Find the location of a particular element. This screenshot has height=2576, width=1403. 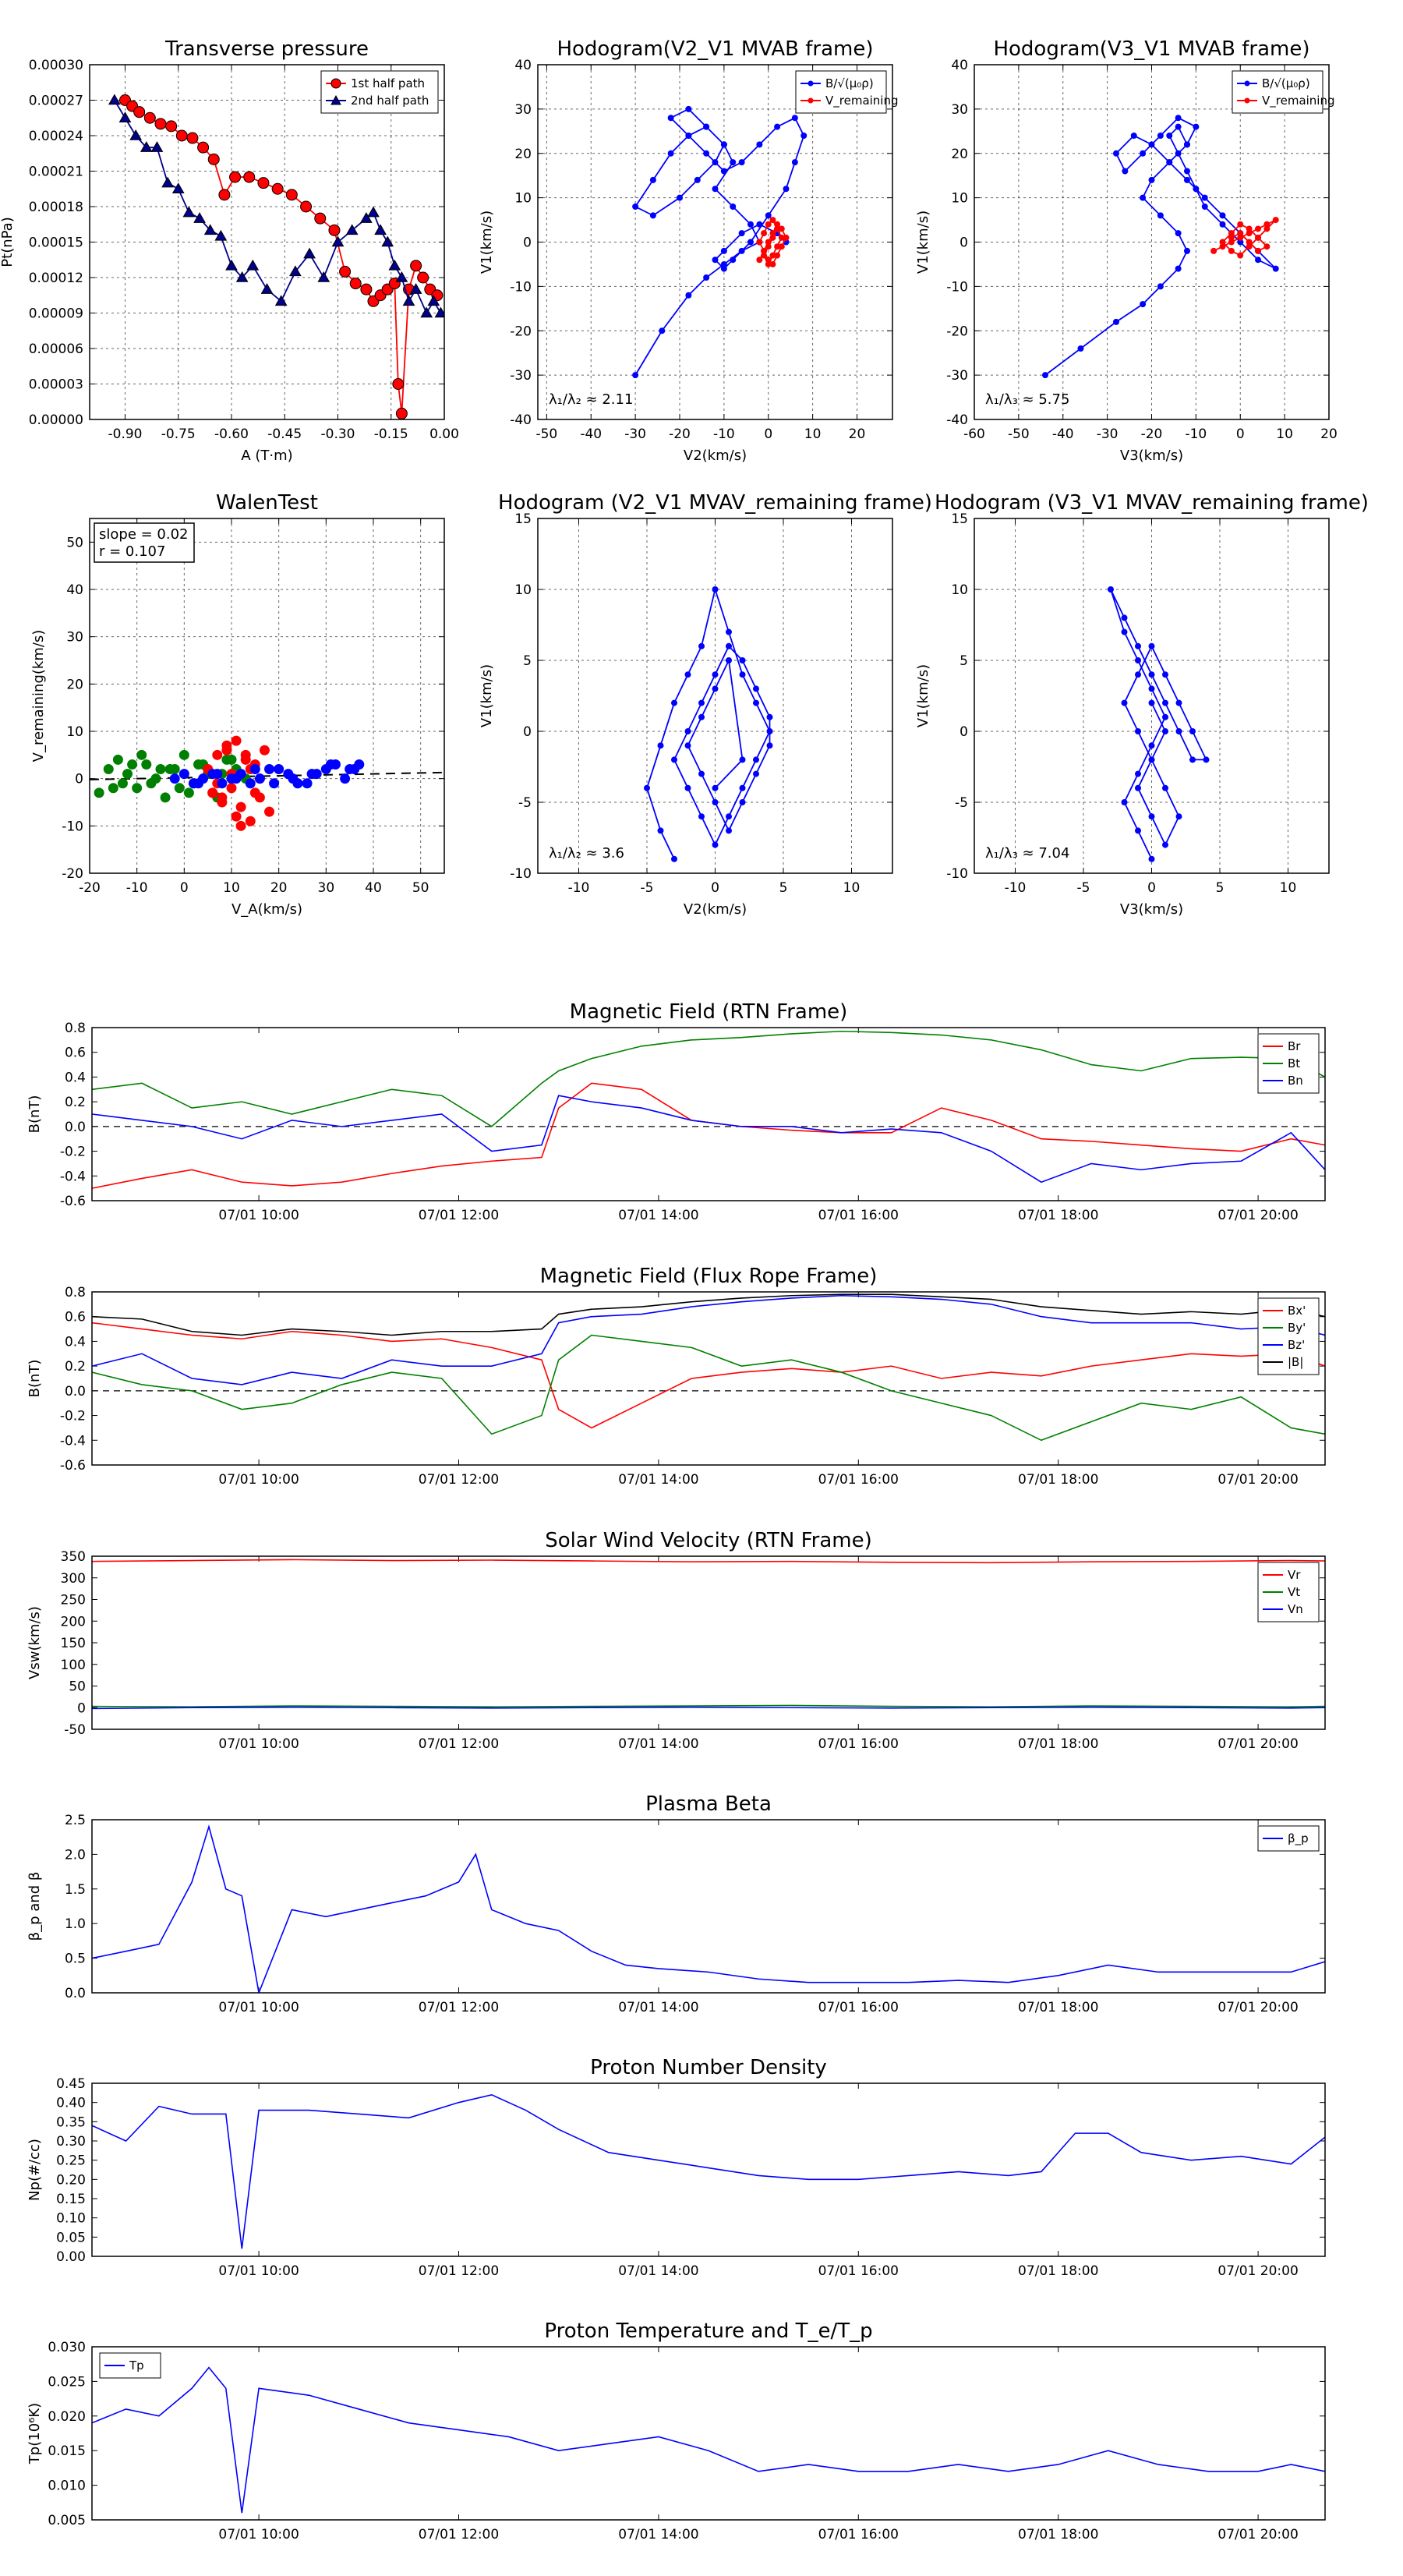

y-tick-label: 0.20 is located at coordinates (71, 2180).